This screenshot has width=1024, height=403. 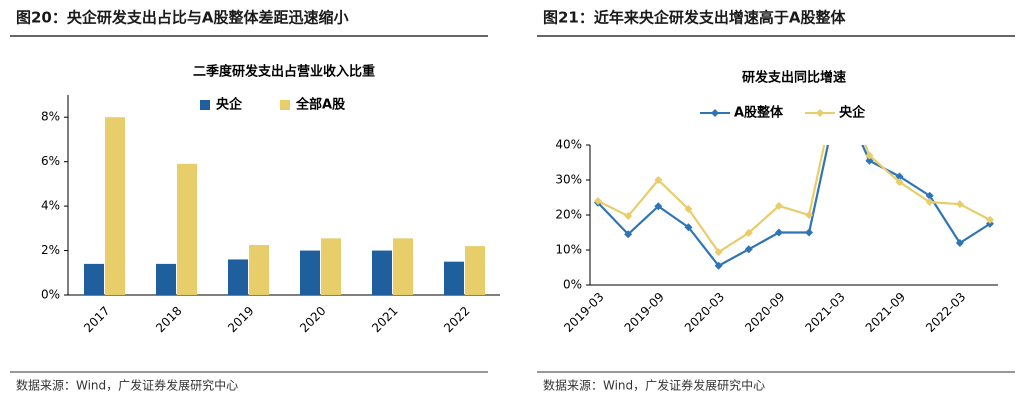 What do you see at coordinates (644, 312) in the screenshot?
I see `x-tick-label: 2019-09` at bounding box center [644, 312].